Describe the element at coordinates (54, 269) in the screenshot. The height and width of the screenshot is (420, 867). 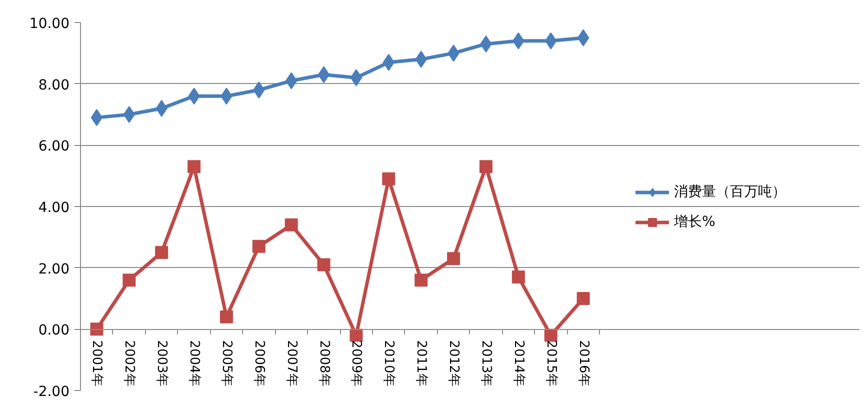
I see `y-tick-label: 2.00` at that location.